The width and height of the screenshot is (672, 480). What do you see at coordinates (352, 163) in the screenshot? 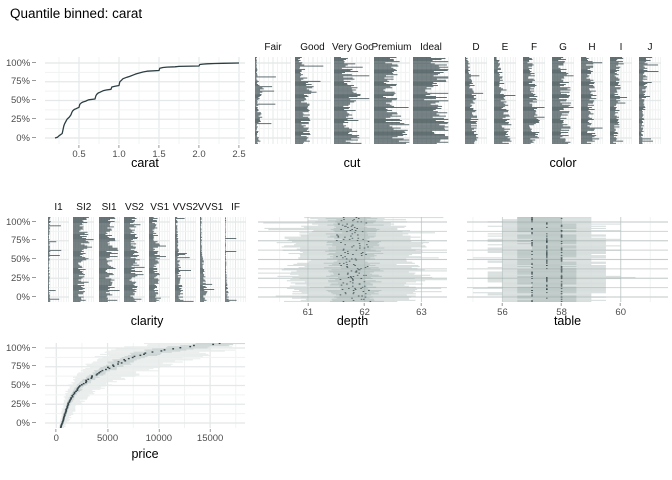
I see `axis-title-cut: cut` at bounding box center [352, 163].